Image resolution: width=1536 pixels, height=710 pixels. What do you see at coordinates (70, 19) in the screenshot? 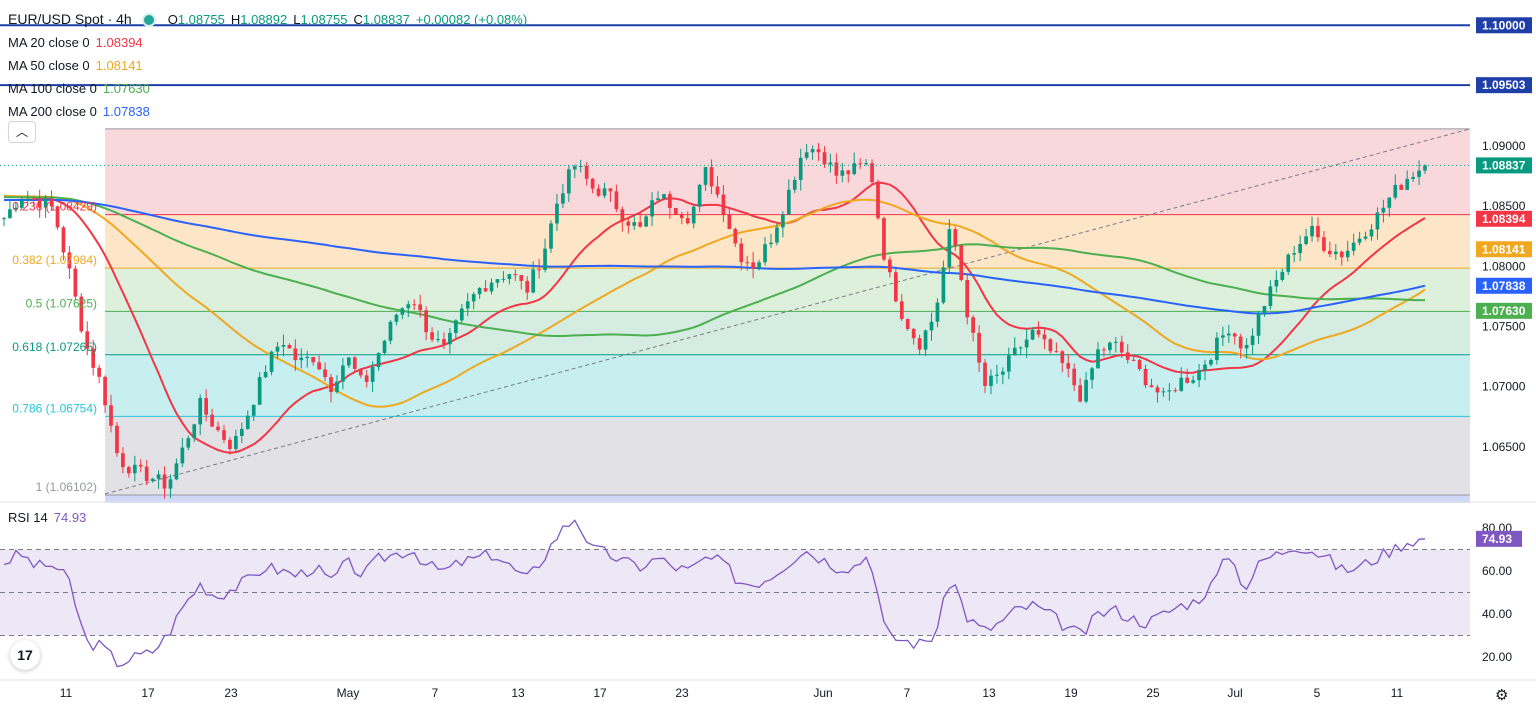
I see `symbol-title: EUR/USD Spot · 4h` at bounding box center [70, 19].